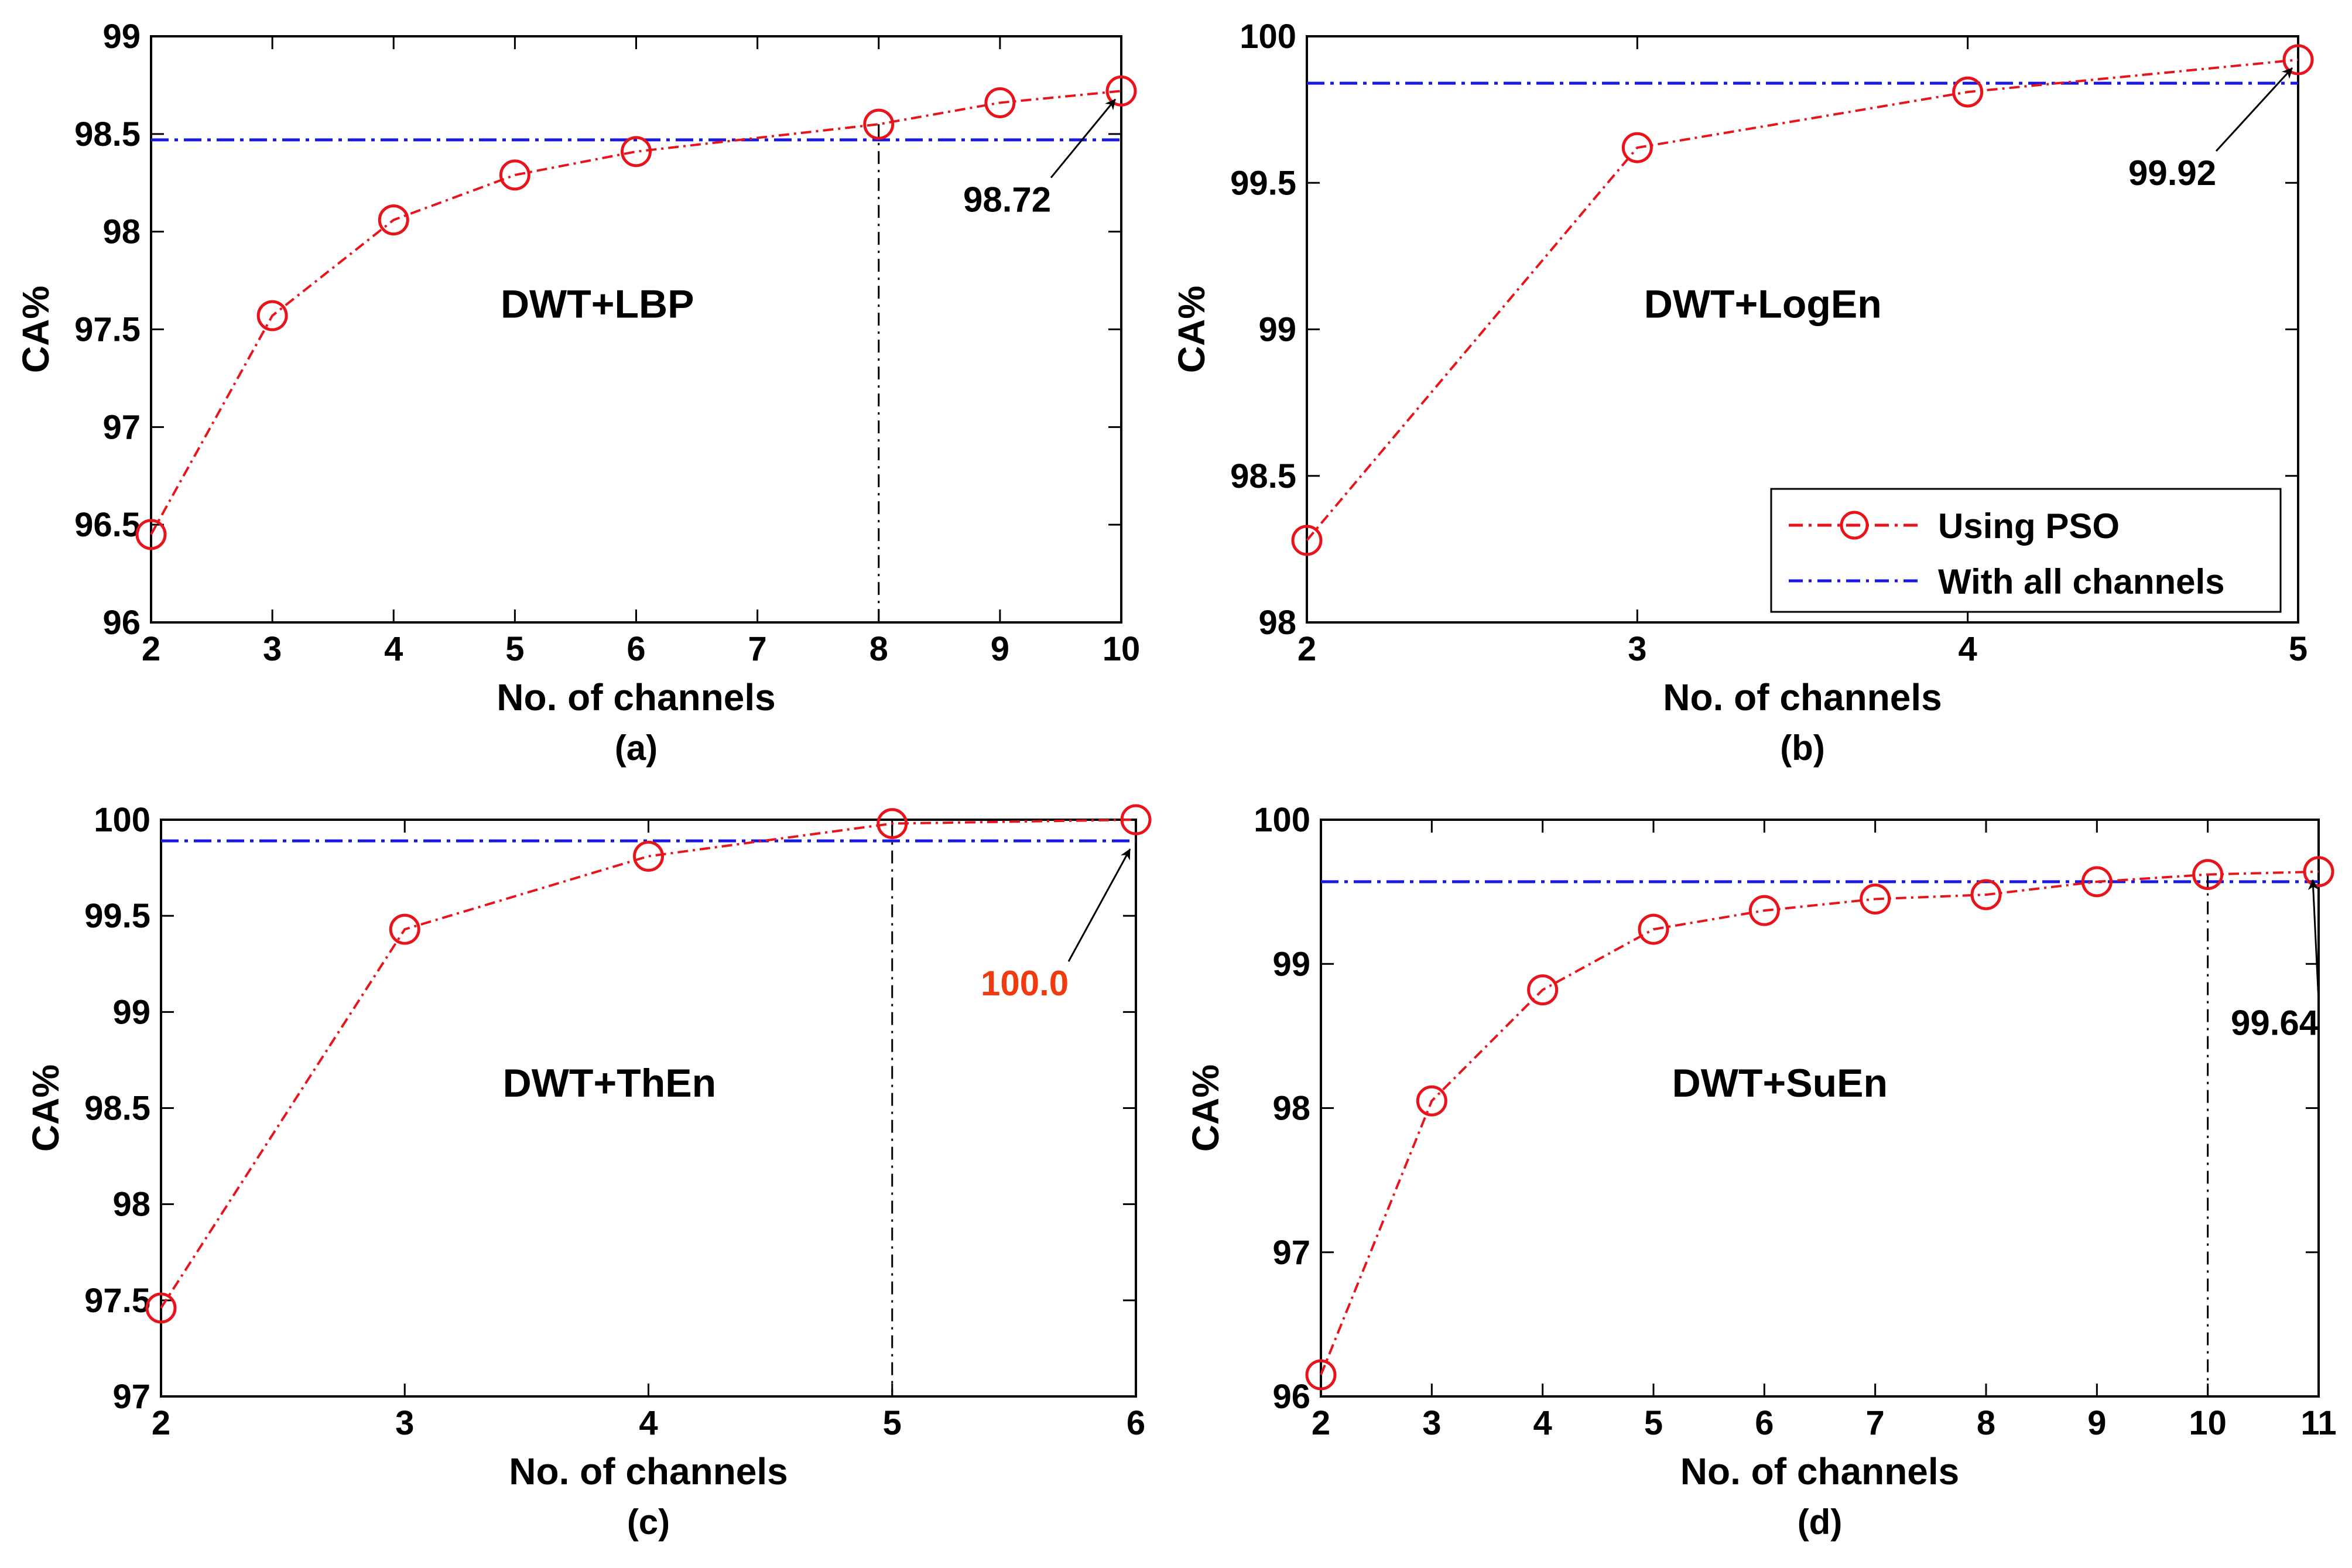 This screenshot has width=2352, height=1568. Describe the element at coordinates (1780, 1083) in the screenshot. I see `chart-title: DWT+SuEn` at that location.